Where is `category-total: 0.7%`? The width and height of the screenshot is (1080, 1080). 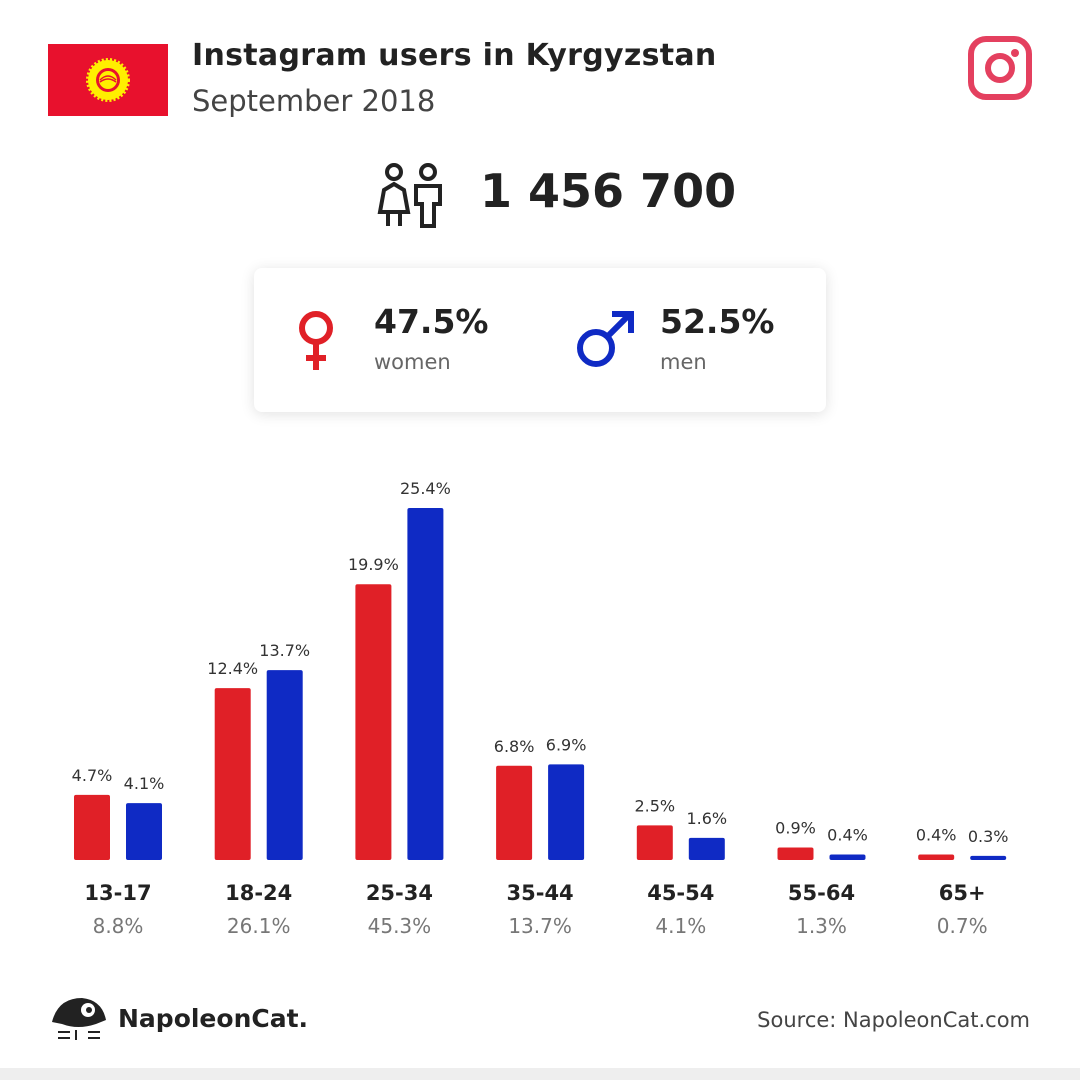
category-total: 0.7% is located at coordinates (962, 926).